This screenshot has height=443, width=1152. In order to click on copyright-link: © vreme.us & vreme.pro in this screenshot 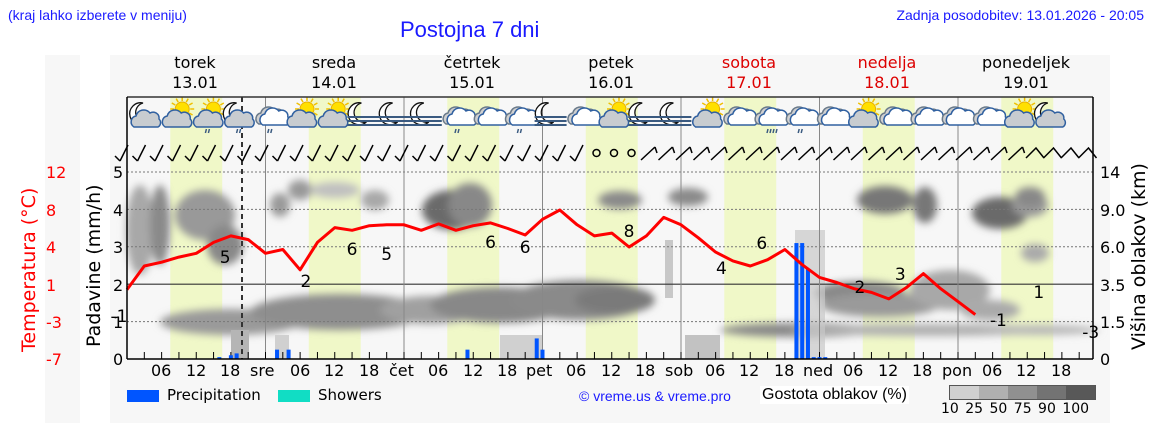, I will do `click(655, 396)`.